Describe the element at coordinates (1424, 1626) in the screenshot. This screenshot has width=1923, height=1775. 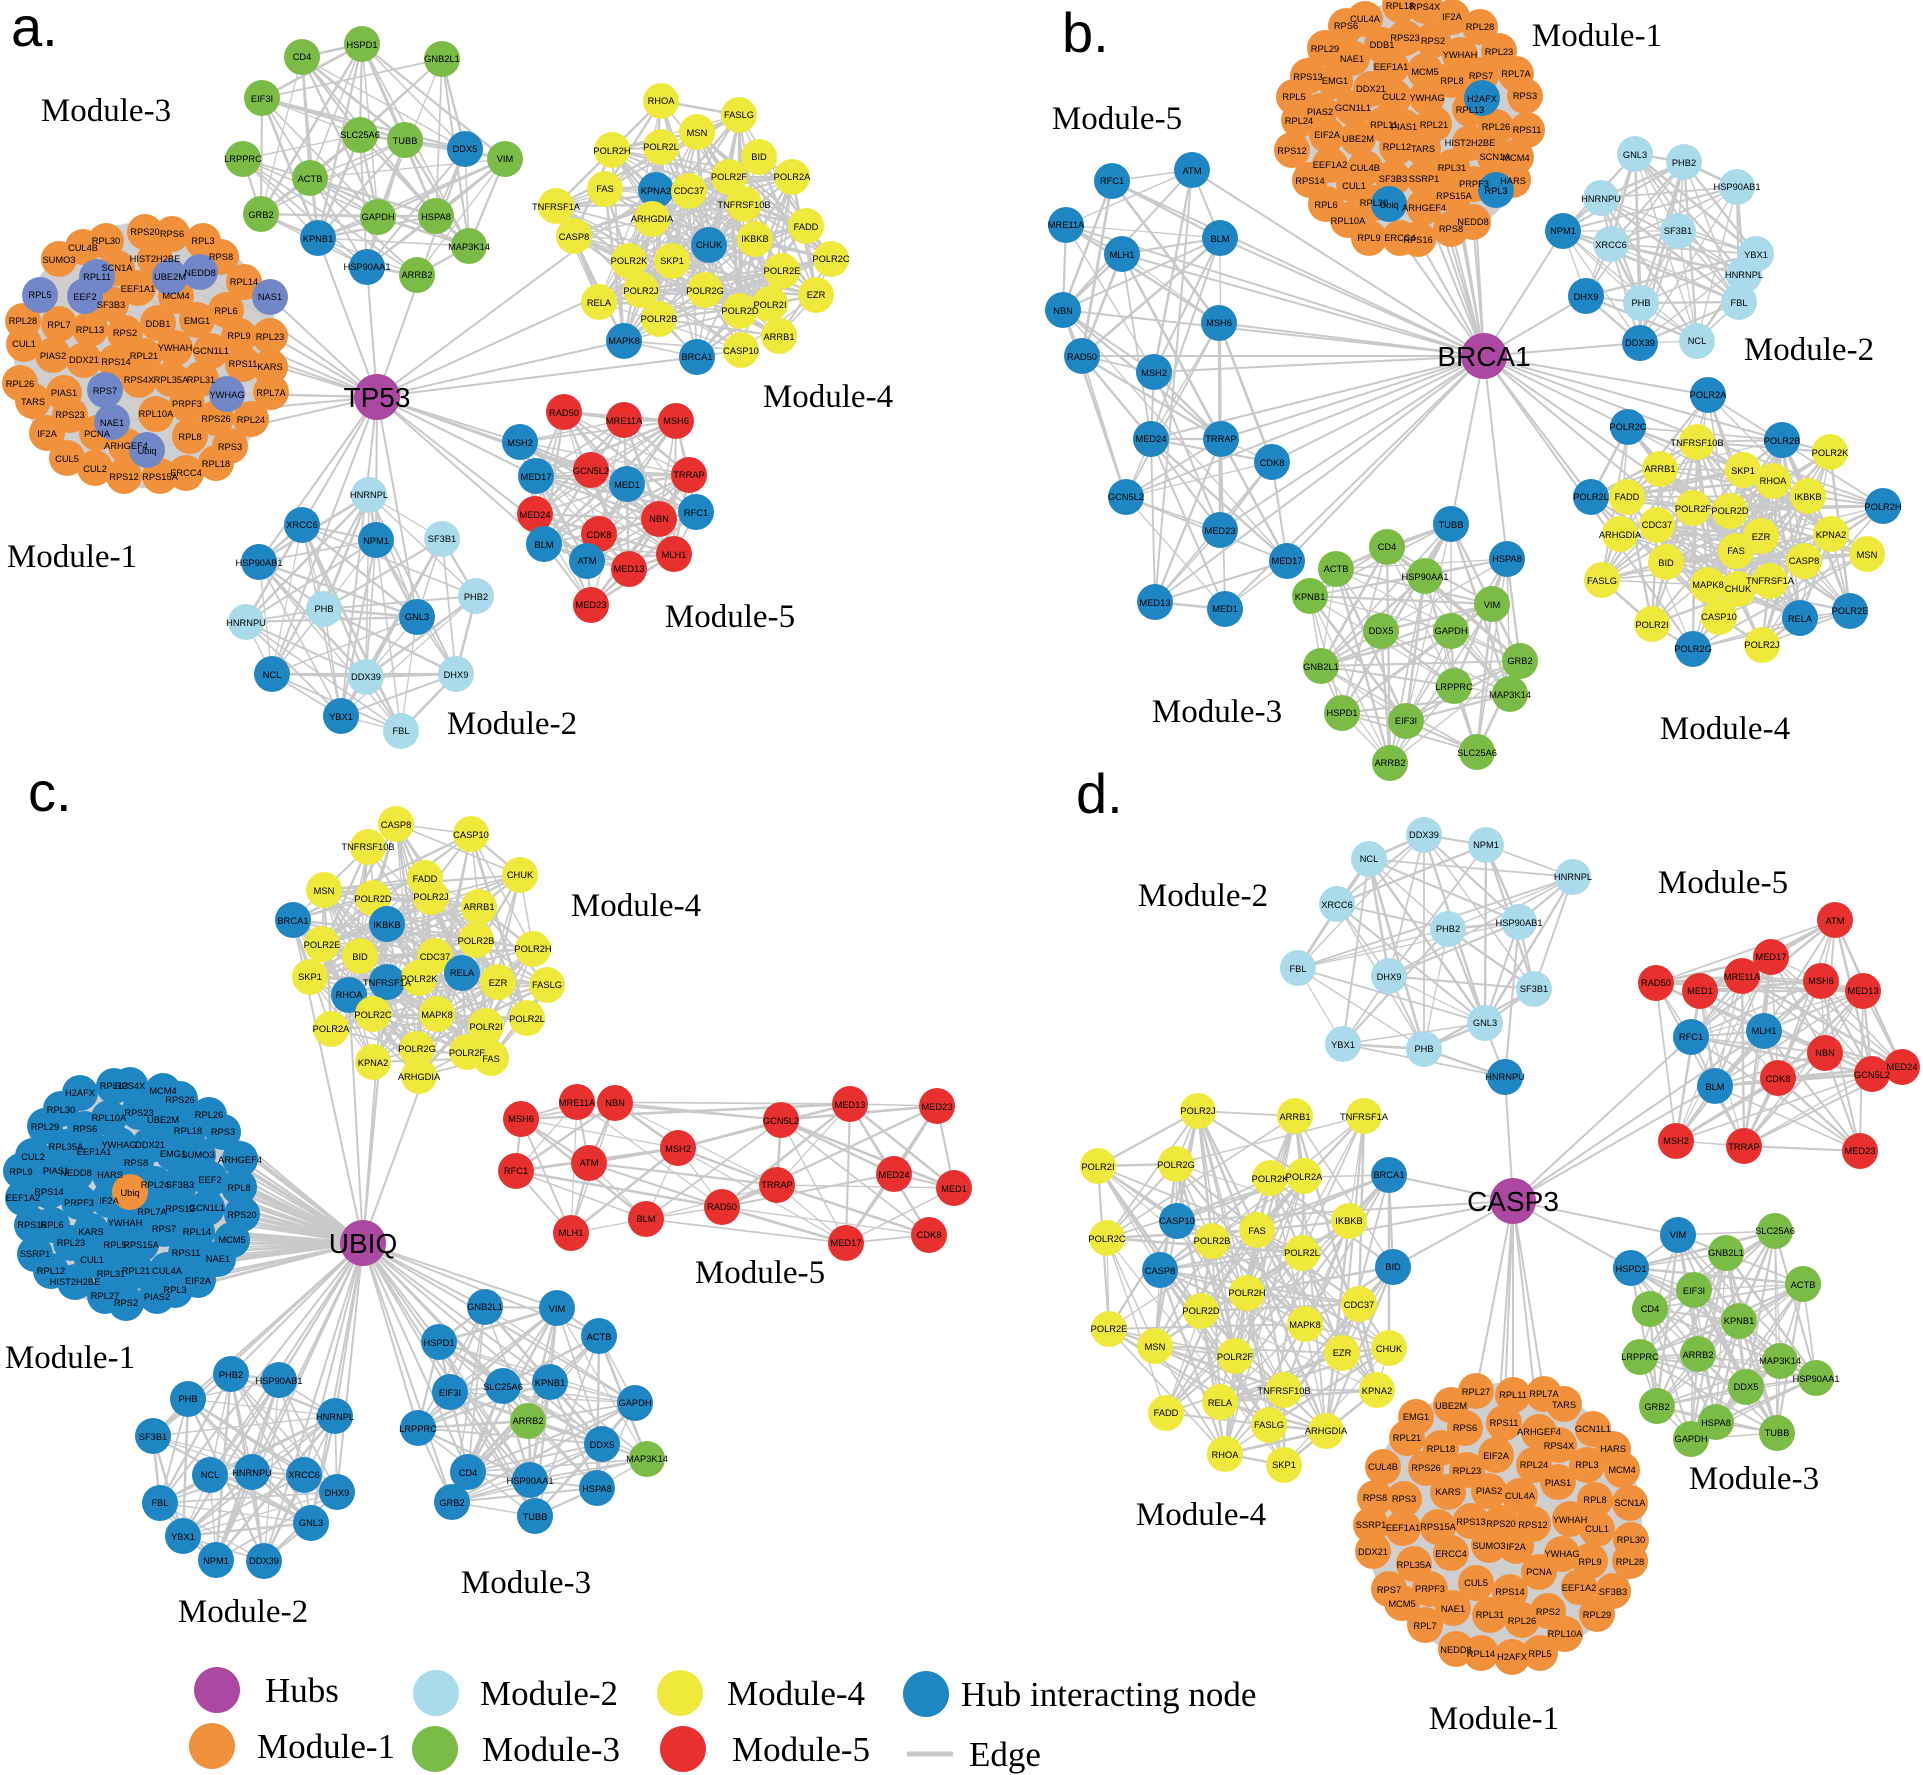
I see `svg-text: RPL7` at that location.